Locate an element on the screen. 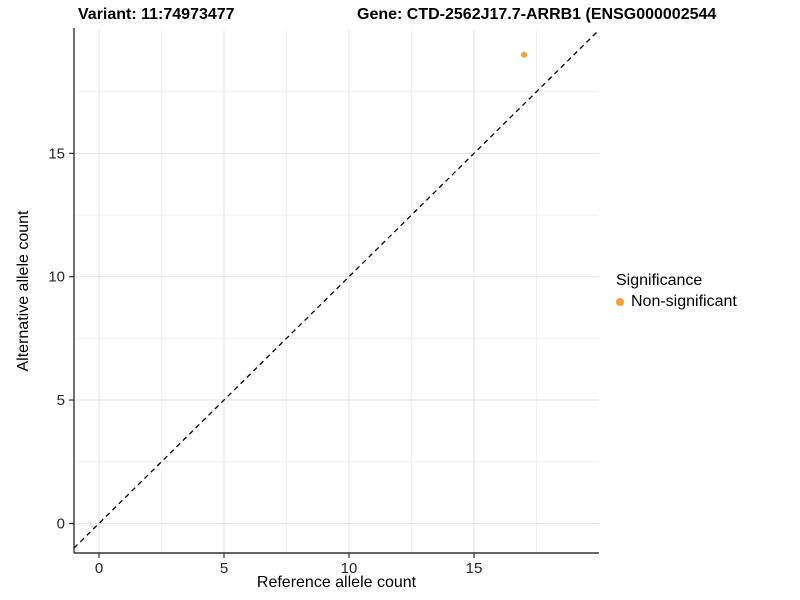 Image resolution: width=800 pixels, height=600 pixels. y-axis-label: Alternative allele count is located at coordinates (23, 291).